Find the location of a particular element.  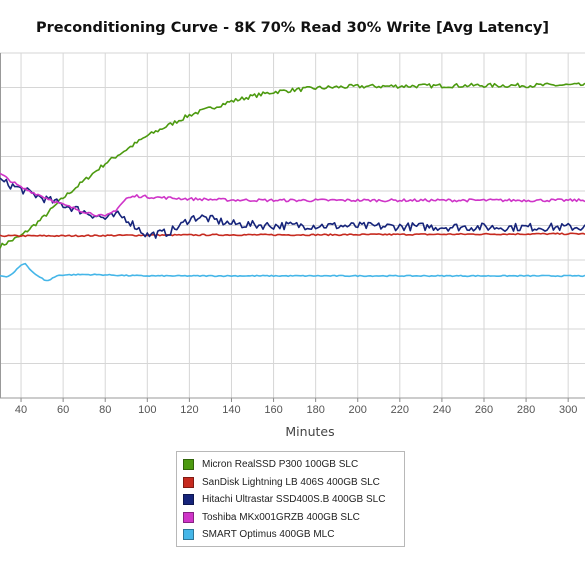

legend-label: Hitachi Ultrastar SSD400S.B 400GB SLC is located at coordinates (294, 500).